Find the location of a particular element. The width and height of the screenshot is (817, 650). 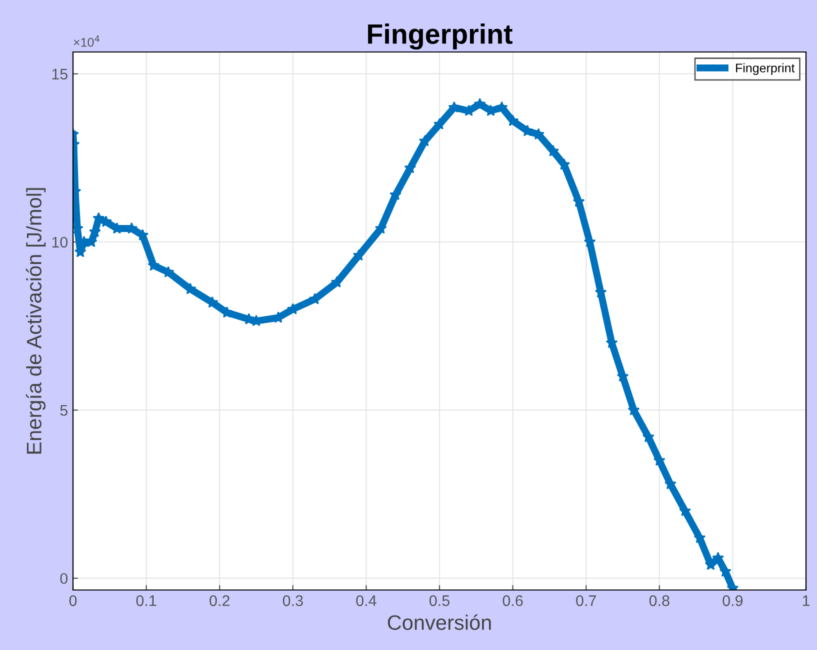

x-tick-label: 0.4 is located at coordinates (366, 600).